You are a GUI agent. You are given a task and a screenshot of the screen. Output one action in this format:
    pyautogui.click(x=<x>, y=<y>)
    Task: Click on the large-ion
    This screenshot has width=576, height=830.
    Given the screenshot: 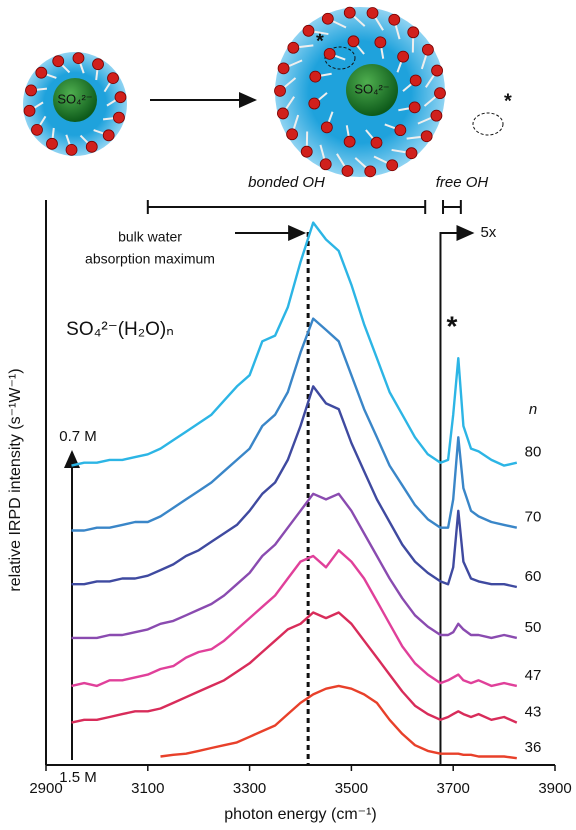 What is the action you would take?
    pyautogui.click(x=372, y=90)
    